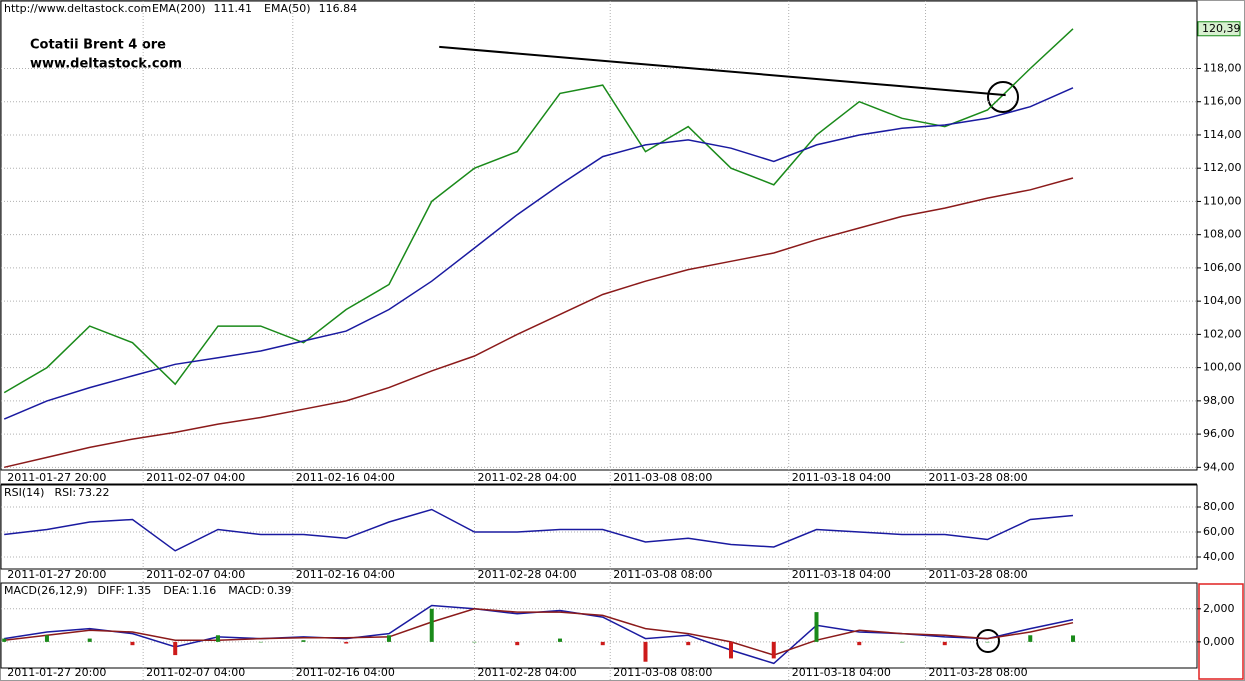 The width and height of the screenshot is (1245, 681). I want to click on legend-name: DIFF:, so click(111, 590).